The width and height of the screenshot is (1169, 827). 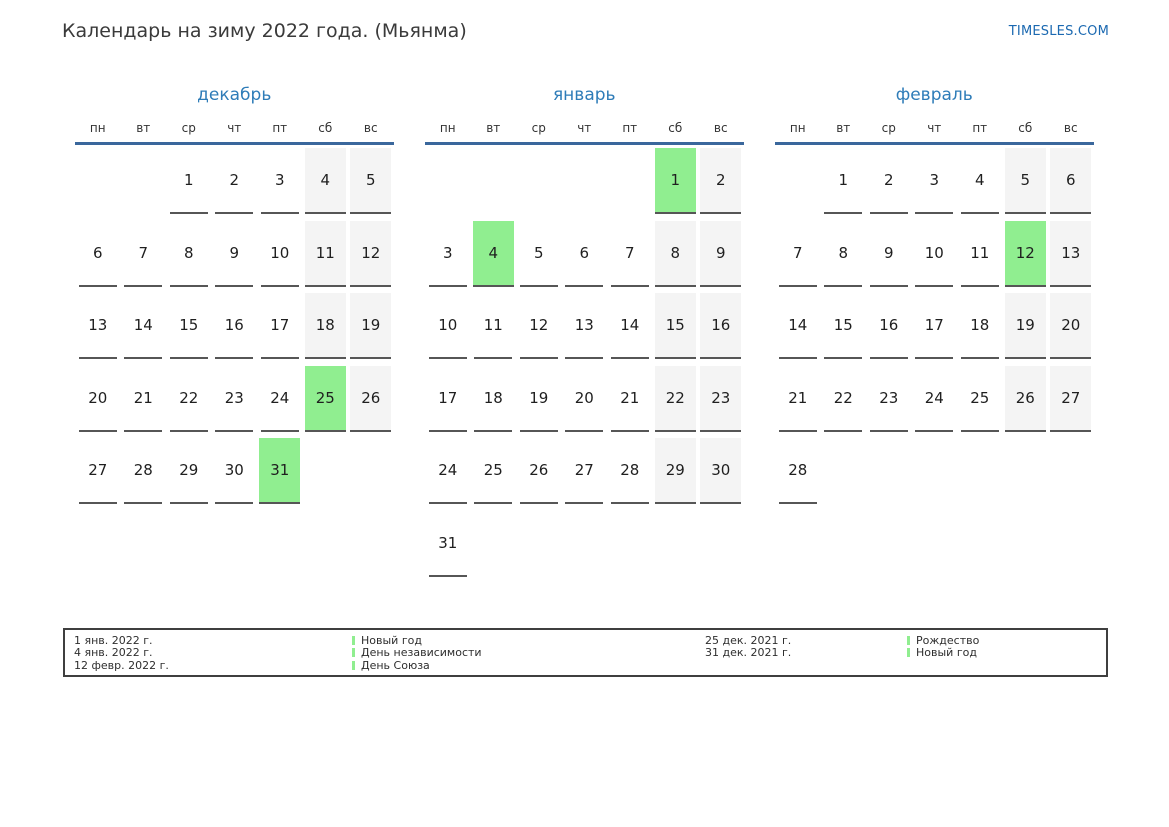 I want to click on day-cell: 28, so click(x=144, y=471).